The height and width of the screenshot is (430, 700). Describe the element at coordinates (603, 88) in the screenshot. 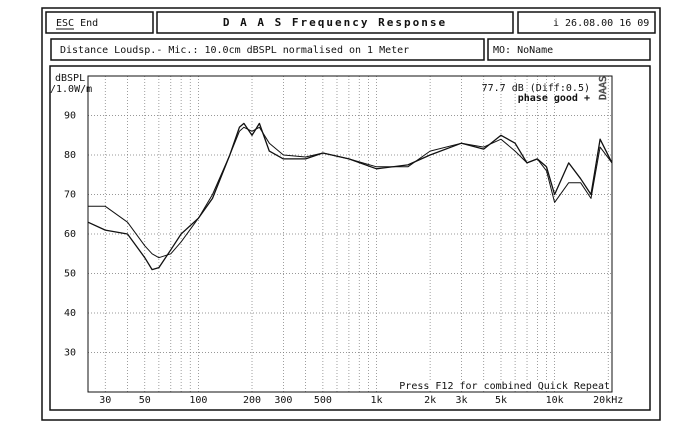

I see `watermark: DAAS` at that location.